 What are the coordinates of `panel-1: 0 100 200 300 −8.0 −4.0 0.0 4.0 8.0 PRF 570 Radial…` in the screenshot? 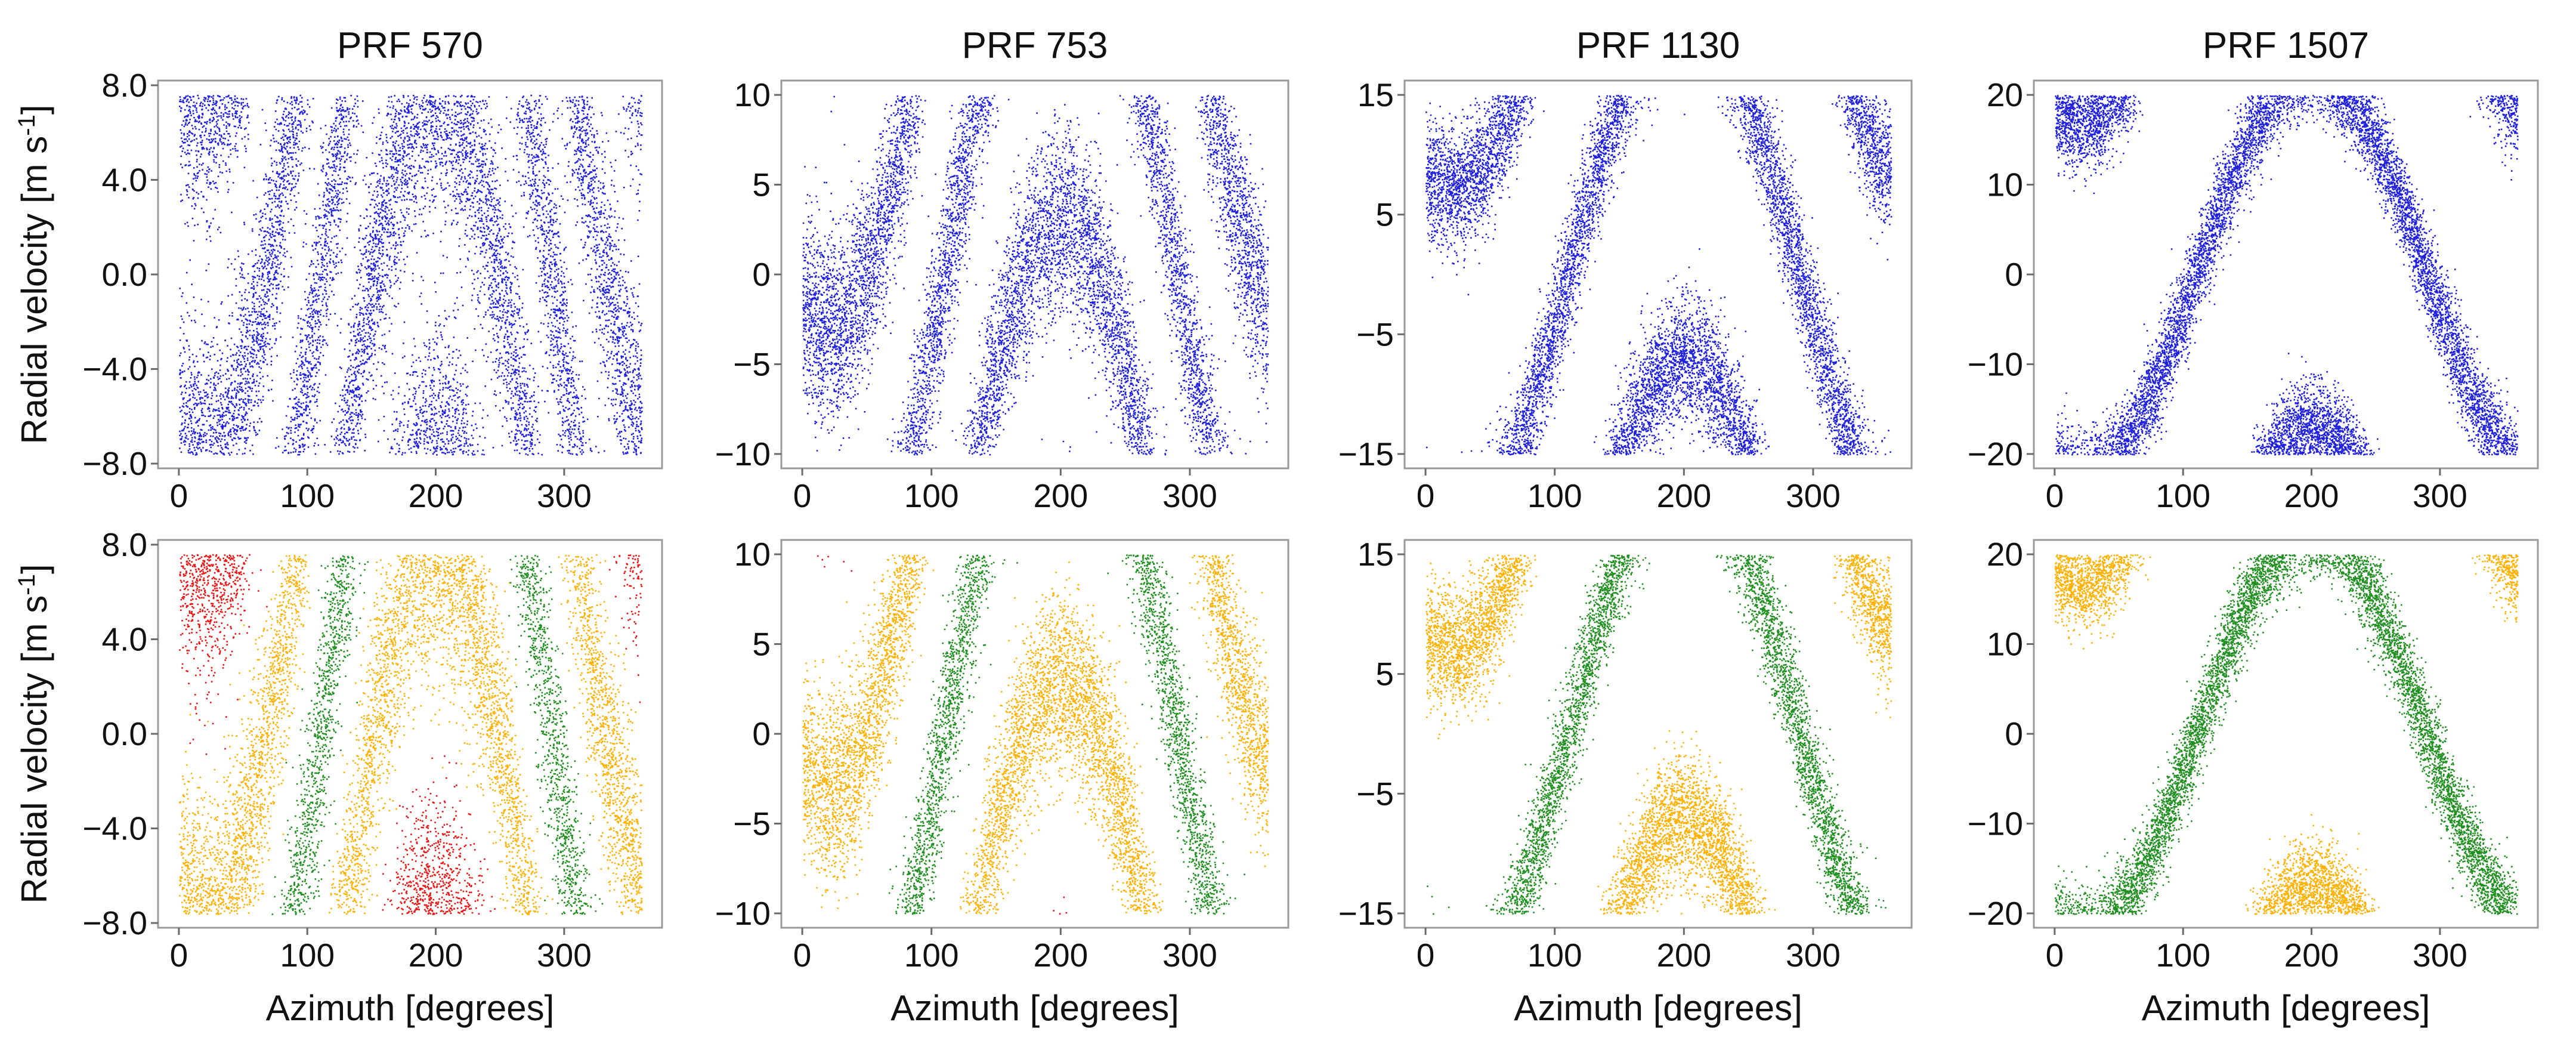 It's located at (338, 269).